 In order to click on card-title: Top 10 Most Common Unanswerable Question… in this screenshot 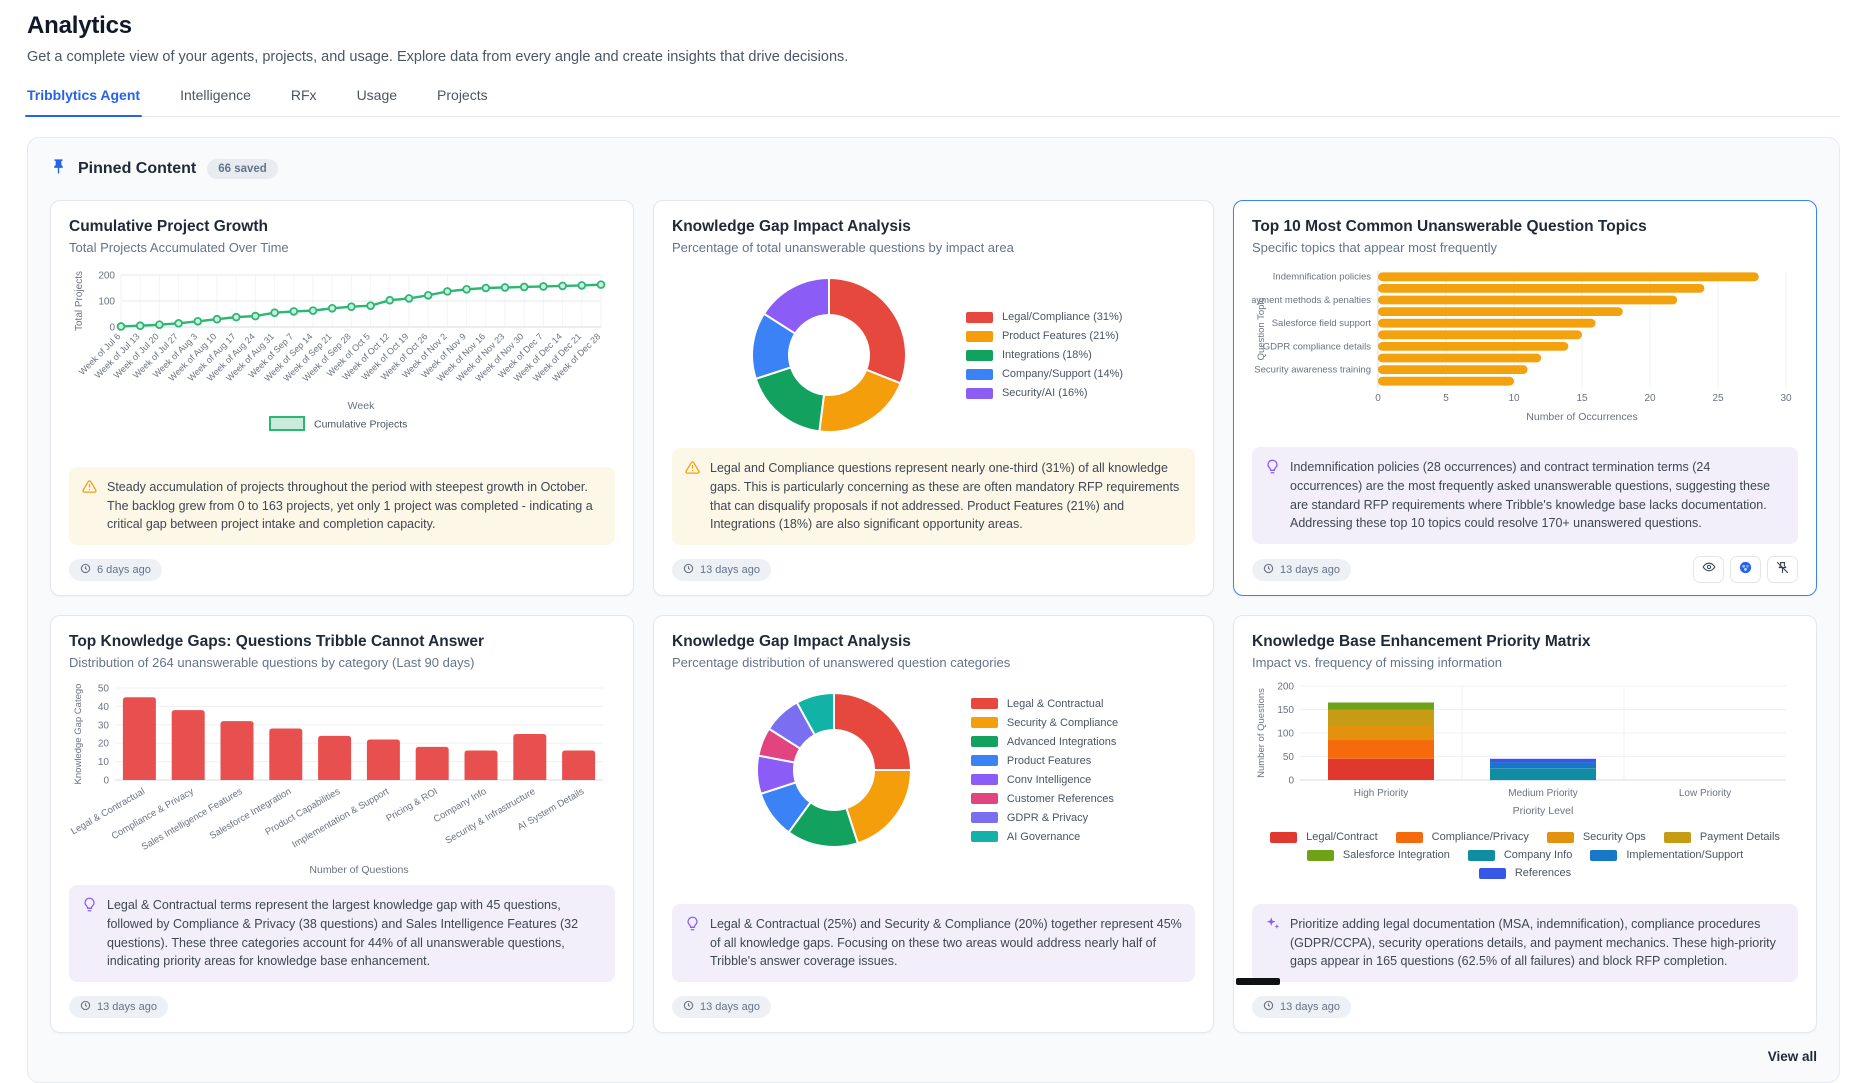, I will do `click(1449, 226)`.